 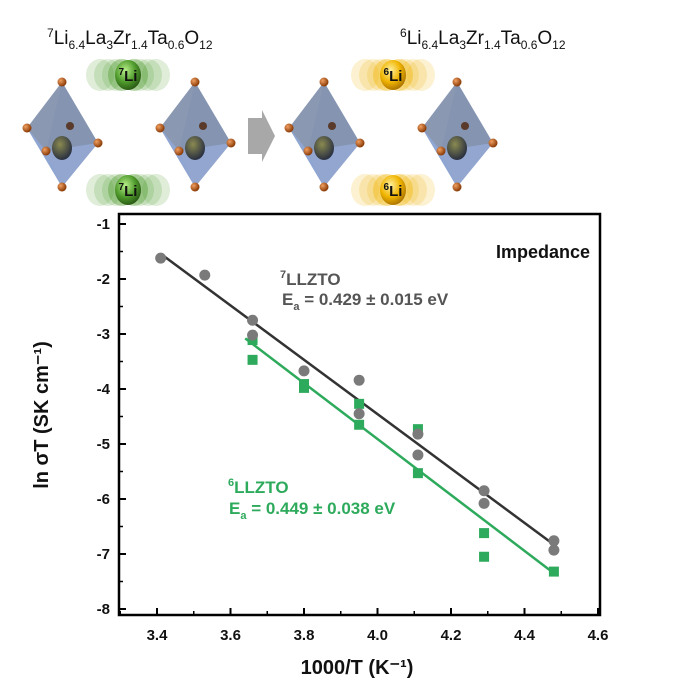 What do you see at coordinates (104, 389) in the screenshot?
I see `y-tick-label: -4` at bounding box center [104, 389].